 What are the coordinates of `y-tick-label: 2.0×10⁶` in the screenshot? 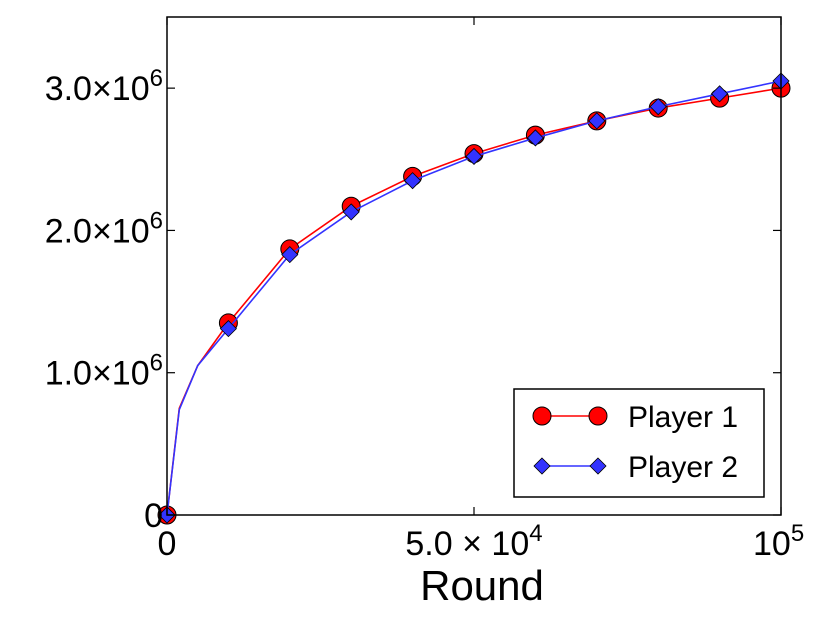 It's located at (104, 228).